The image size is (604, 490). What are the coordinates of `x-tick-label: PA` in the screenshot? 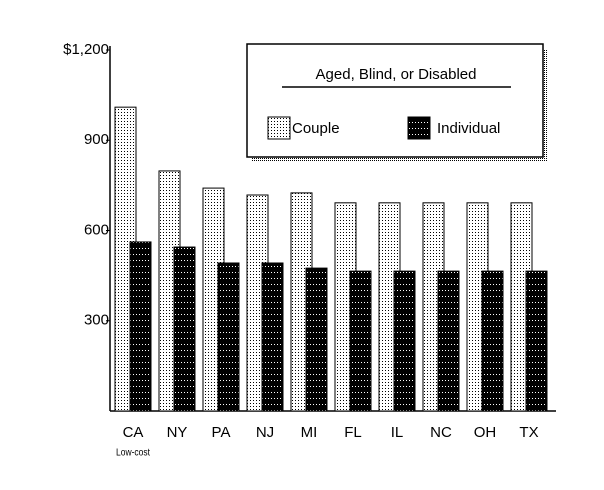 It's located at (221, 432).